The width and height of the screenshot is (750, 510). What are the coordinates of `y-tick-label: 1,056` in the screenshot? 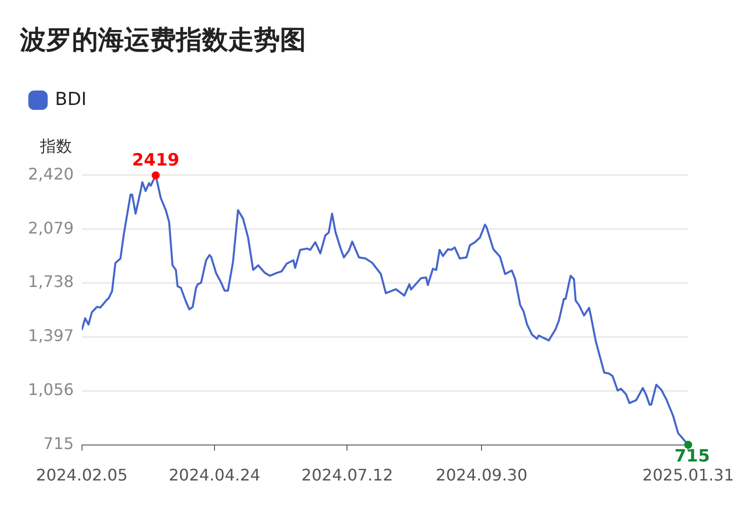 It's located at (51, 390).